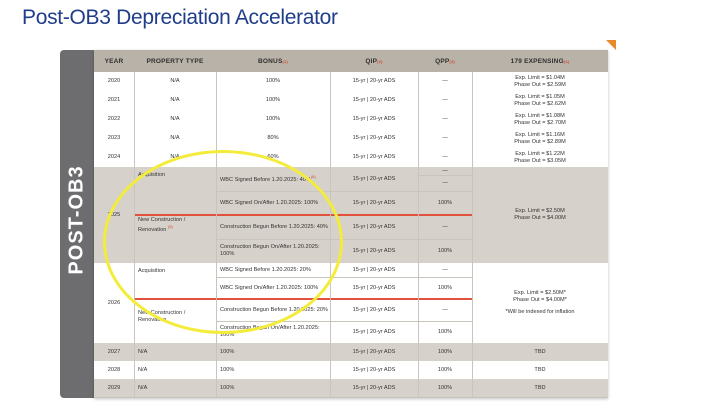 The width and height of the screenshot is (720, 405). What do you see at coordinates (540, 81) in the screenshot?
I see `expensing-cell: Exp. Limit = $1.04M Phase Out = $2.59M` at bounding box center [540, 81].